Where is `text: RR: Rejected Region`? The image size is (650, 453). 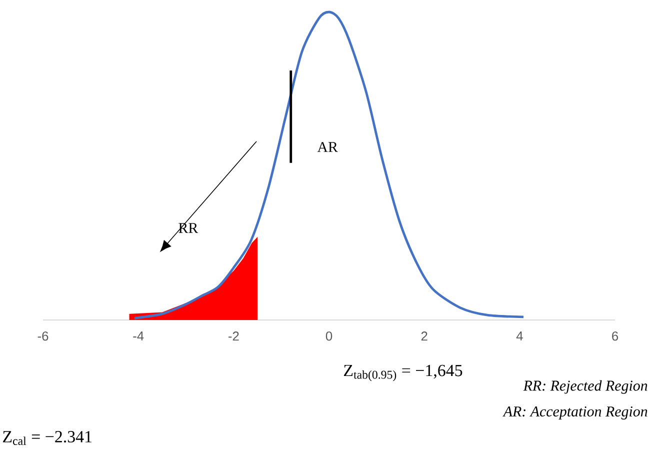 text: RR: Rejected Region is located at coordinates (585, 387).